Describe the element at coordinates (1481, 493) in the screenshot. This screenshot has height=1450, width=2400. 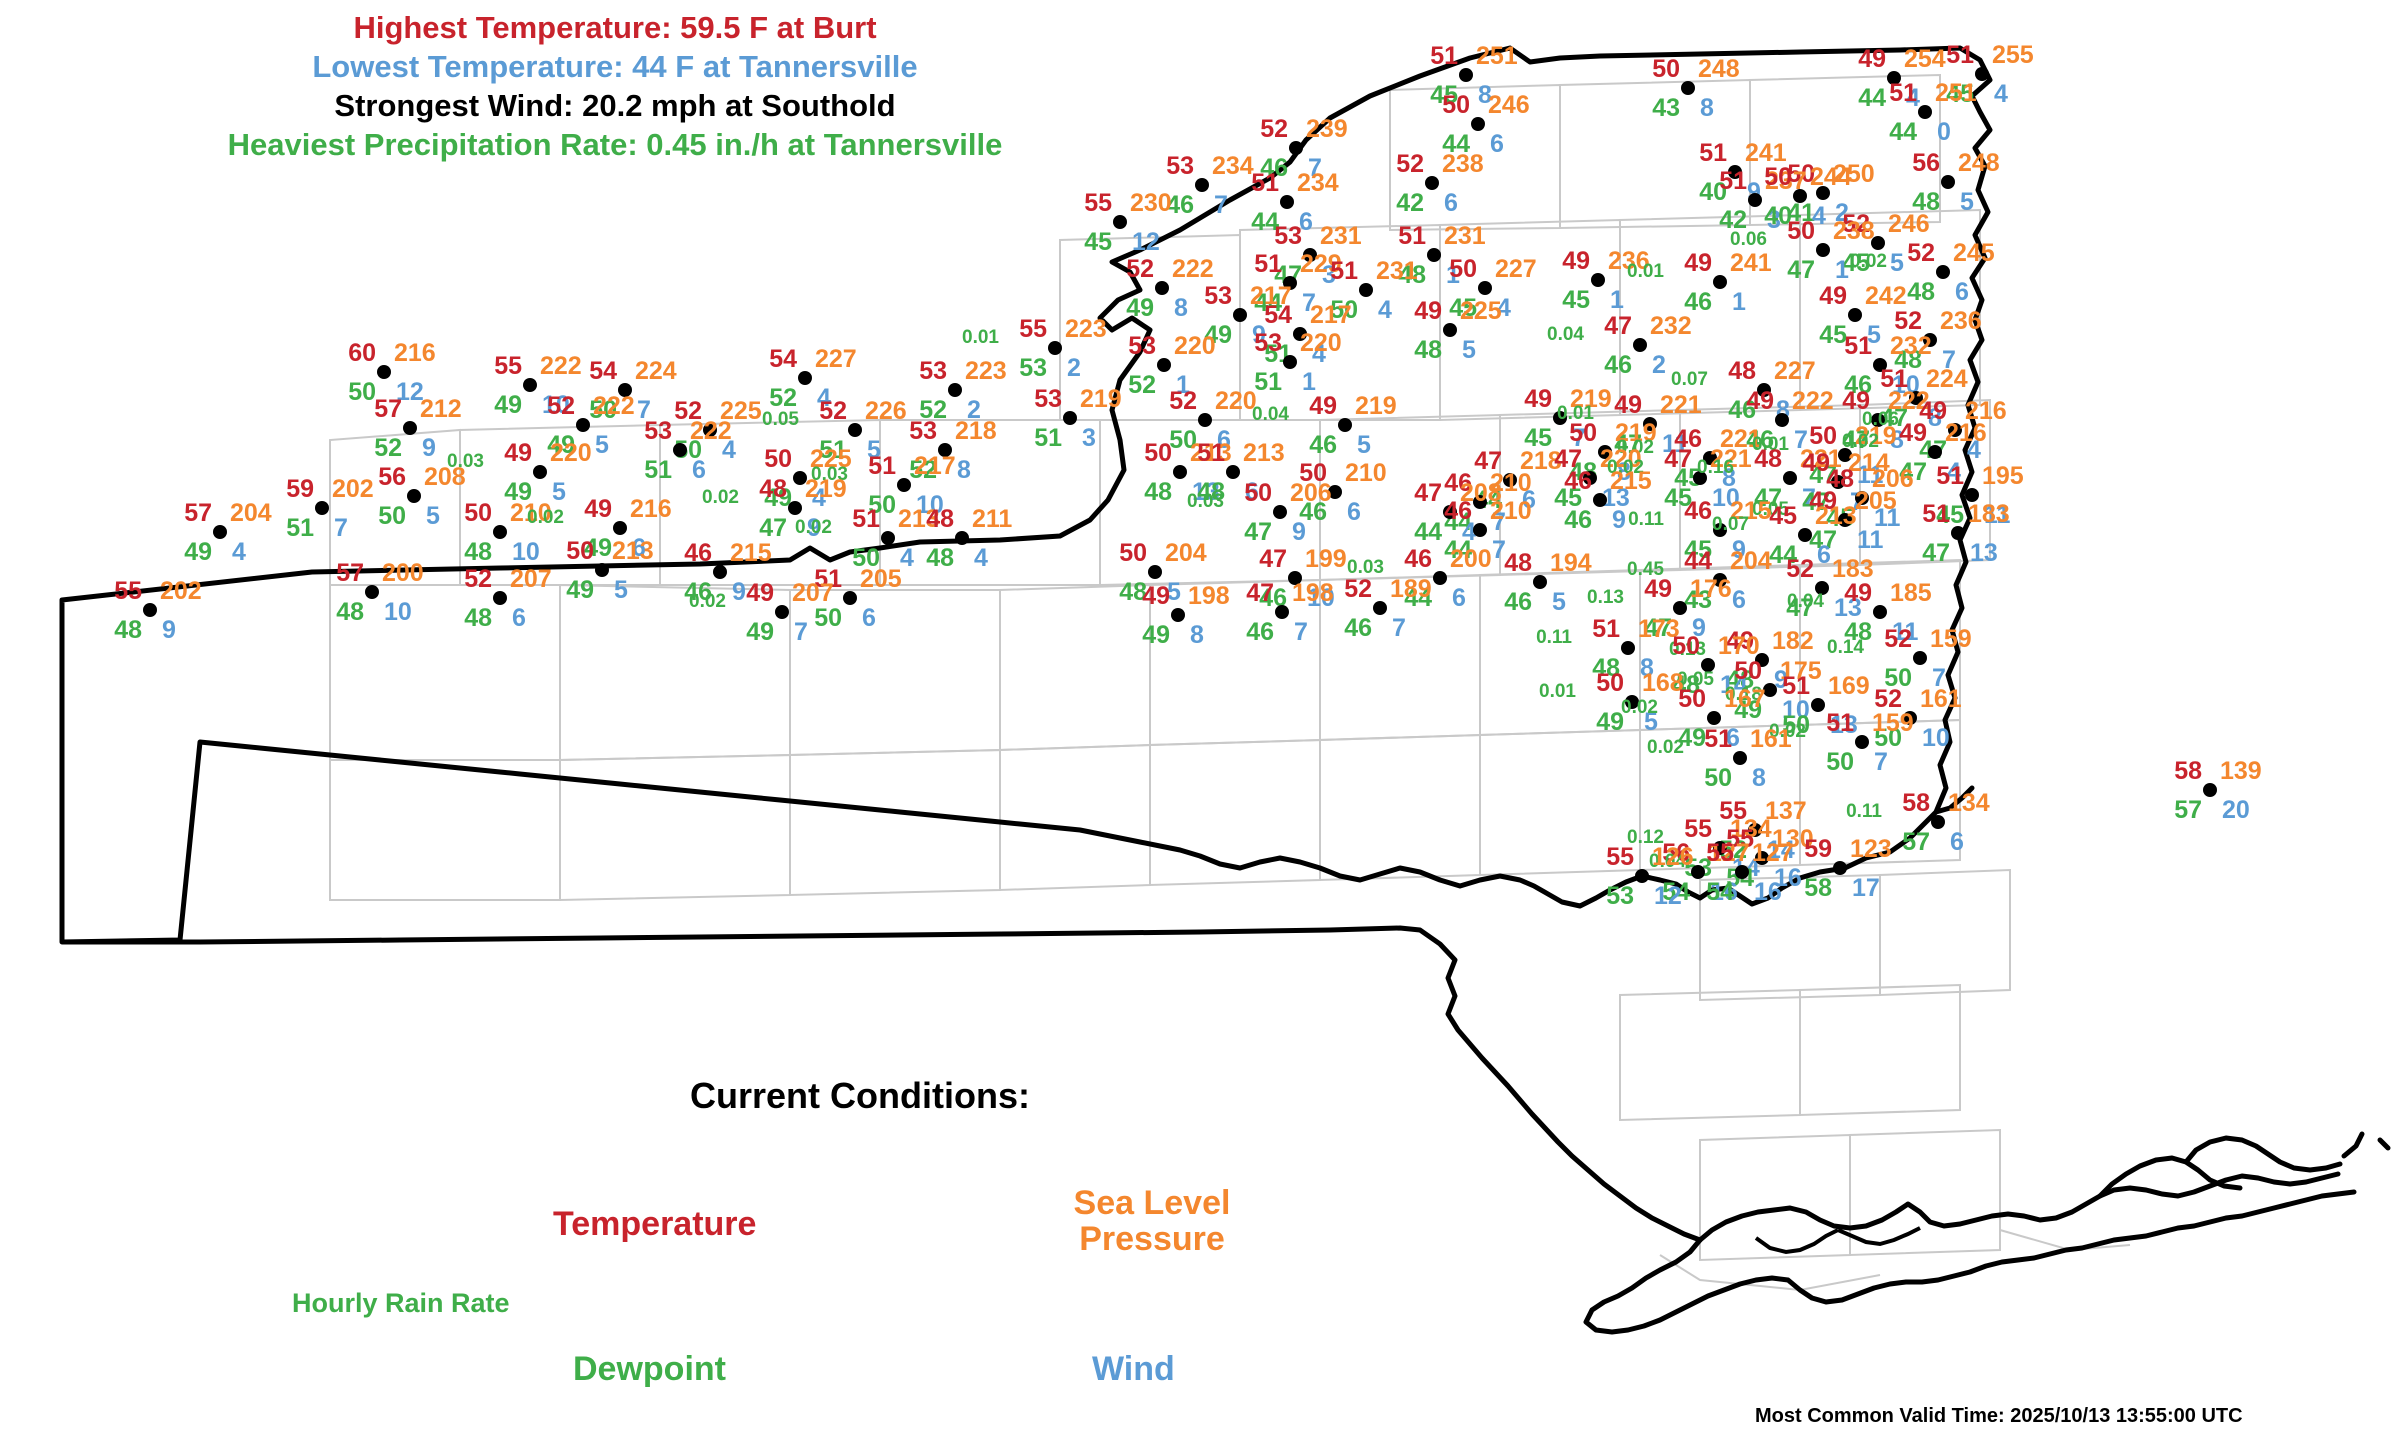
I see `station-pressure: 208` at that location.